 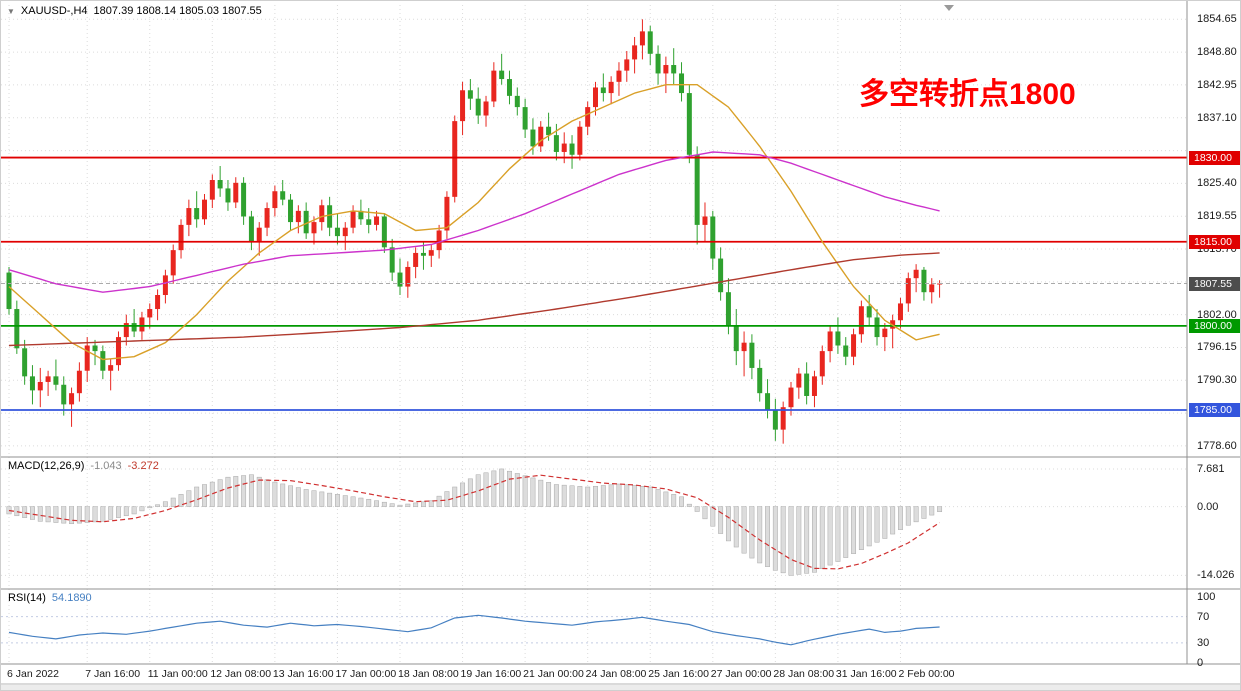 I want to click on time-axis-label: 12 Jan 08:00, so click(x=241, y=674).